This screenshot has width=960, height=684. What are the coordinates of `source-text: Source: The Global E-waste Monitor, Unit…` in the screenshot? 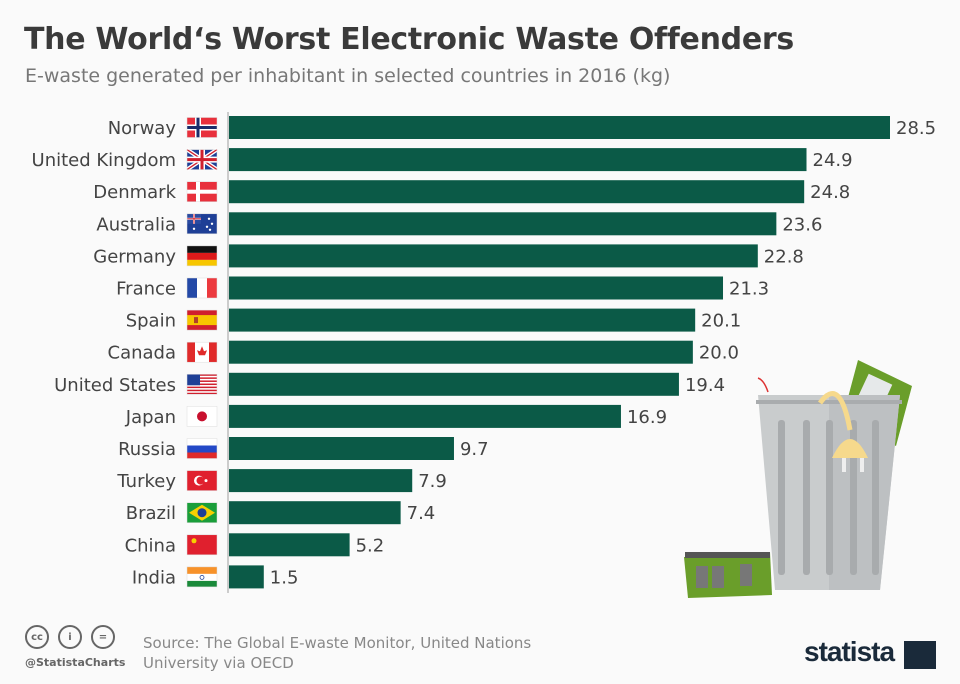 It's located at (337, 653).